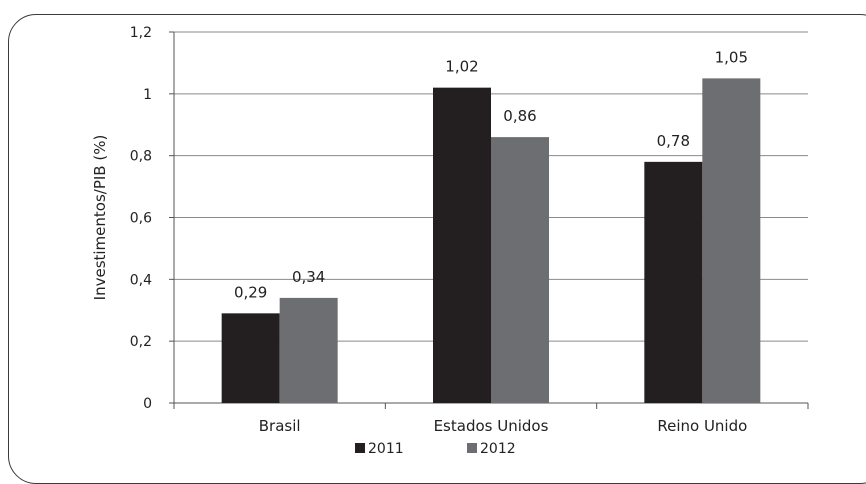 The height and width of the screenshot is (484, 866). I want to click on legend: 2011 2012, so click(435, 449).